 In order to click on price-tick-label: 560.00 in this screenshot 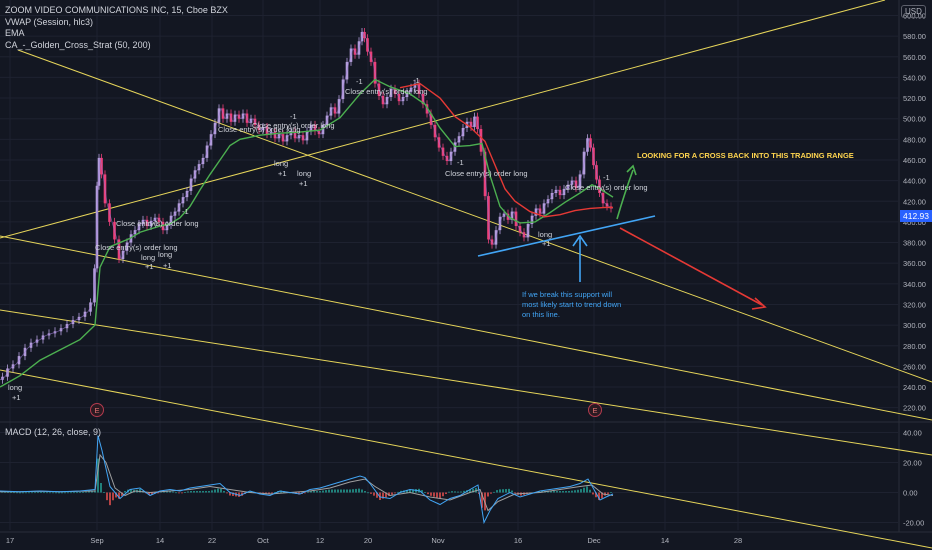, I will do `click(914, 57)`.